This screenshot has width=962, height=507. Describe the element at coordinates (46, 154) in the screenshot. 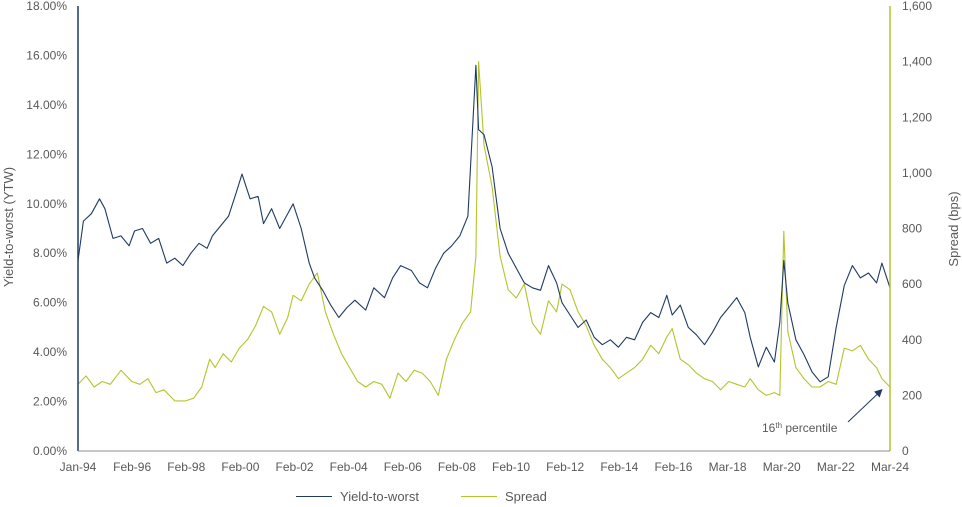

I see `y-tick-label: 12.00%` at that location.